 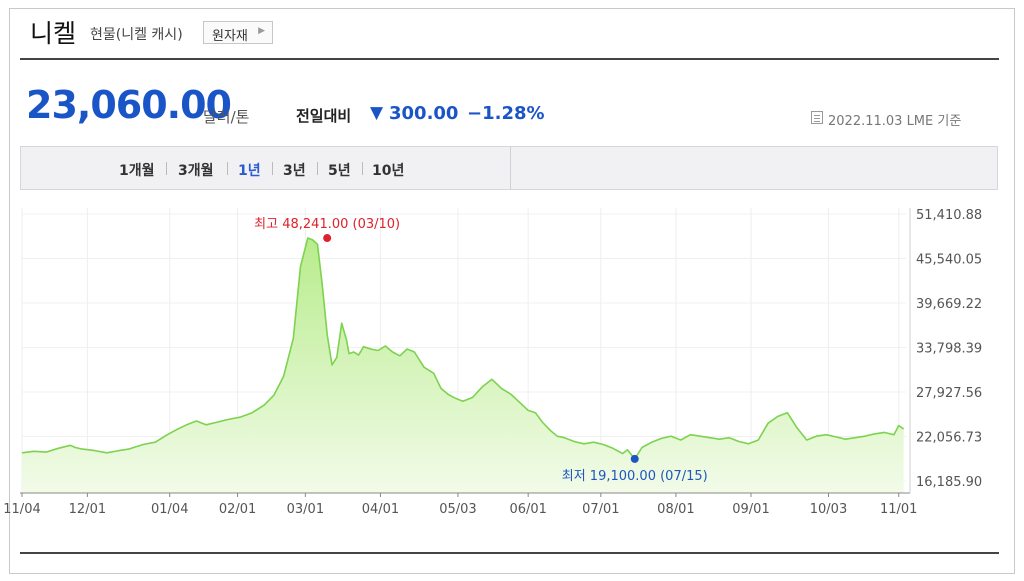 What do you see at coordinates (230, 36) in the screenshot?
I see `raw-material-button-label: 원자재` at bounding box center [230, 36].